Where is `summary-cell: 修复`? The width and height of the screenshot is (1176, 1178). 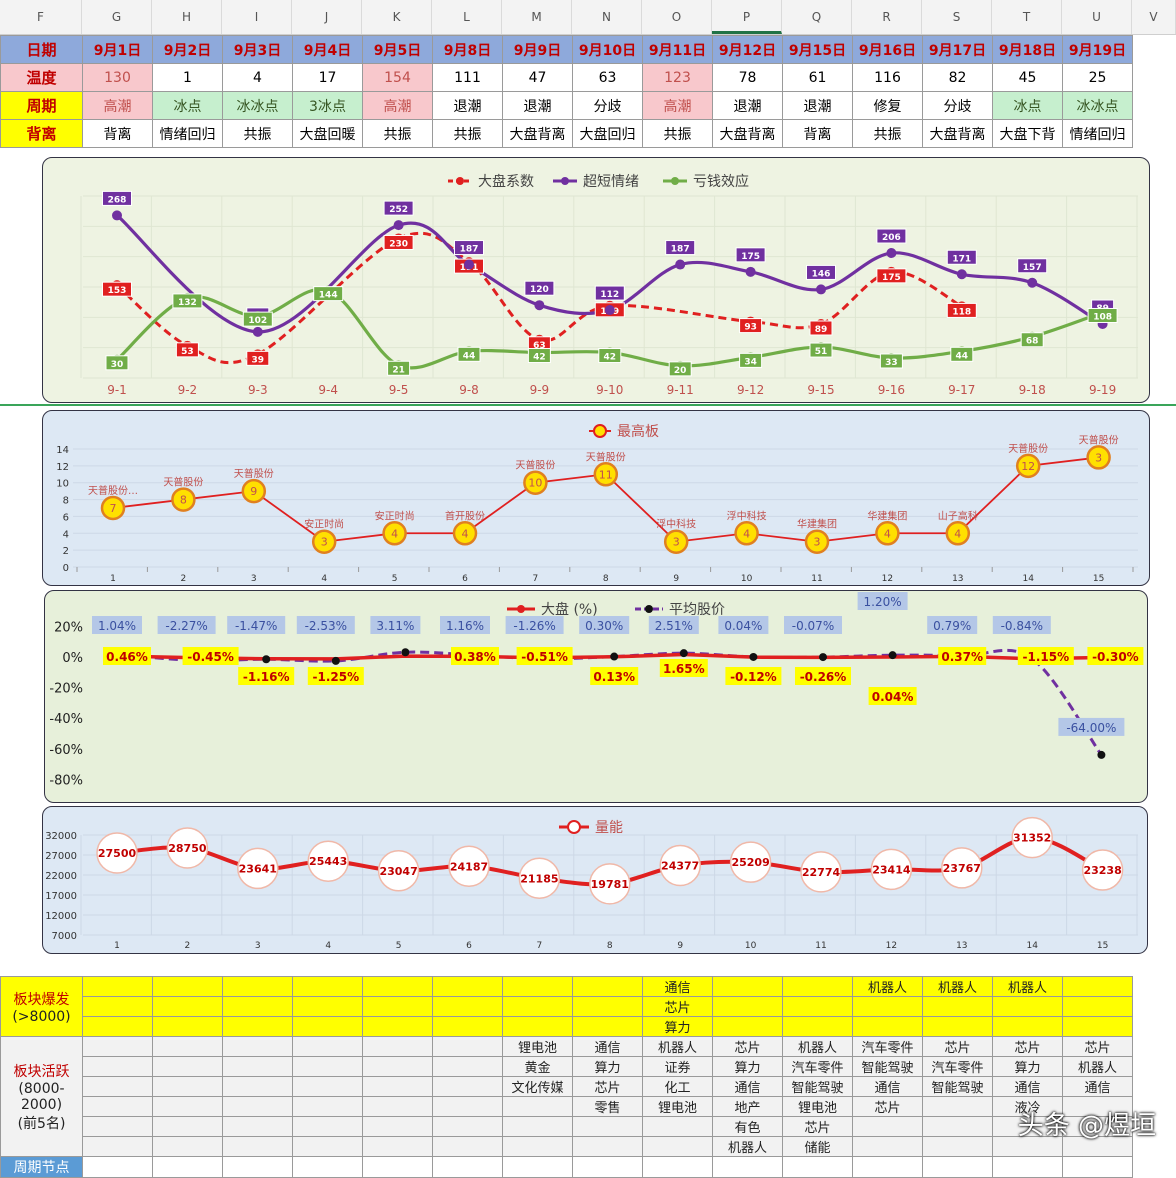
summary-cell: 修复 is located at coordinates (887, 105).